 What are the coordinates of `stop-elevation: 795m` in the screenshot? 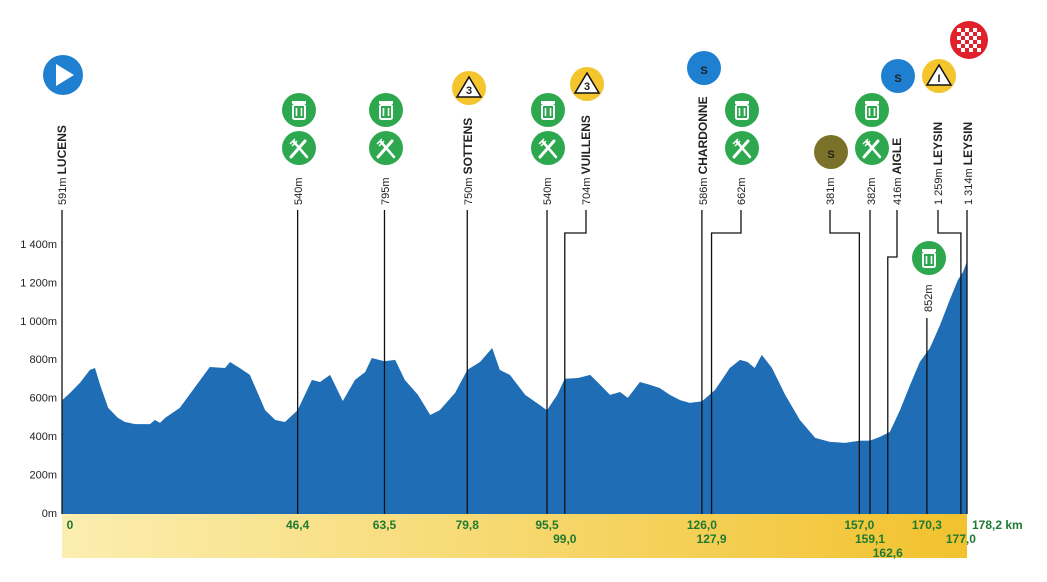 It's located at (386, 191).